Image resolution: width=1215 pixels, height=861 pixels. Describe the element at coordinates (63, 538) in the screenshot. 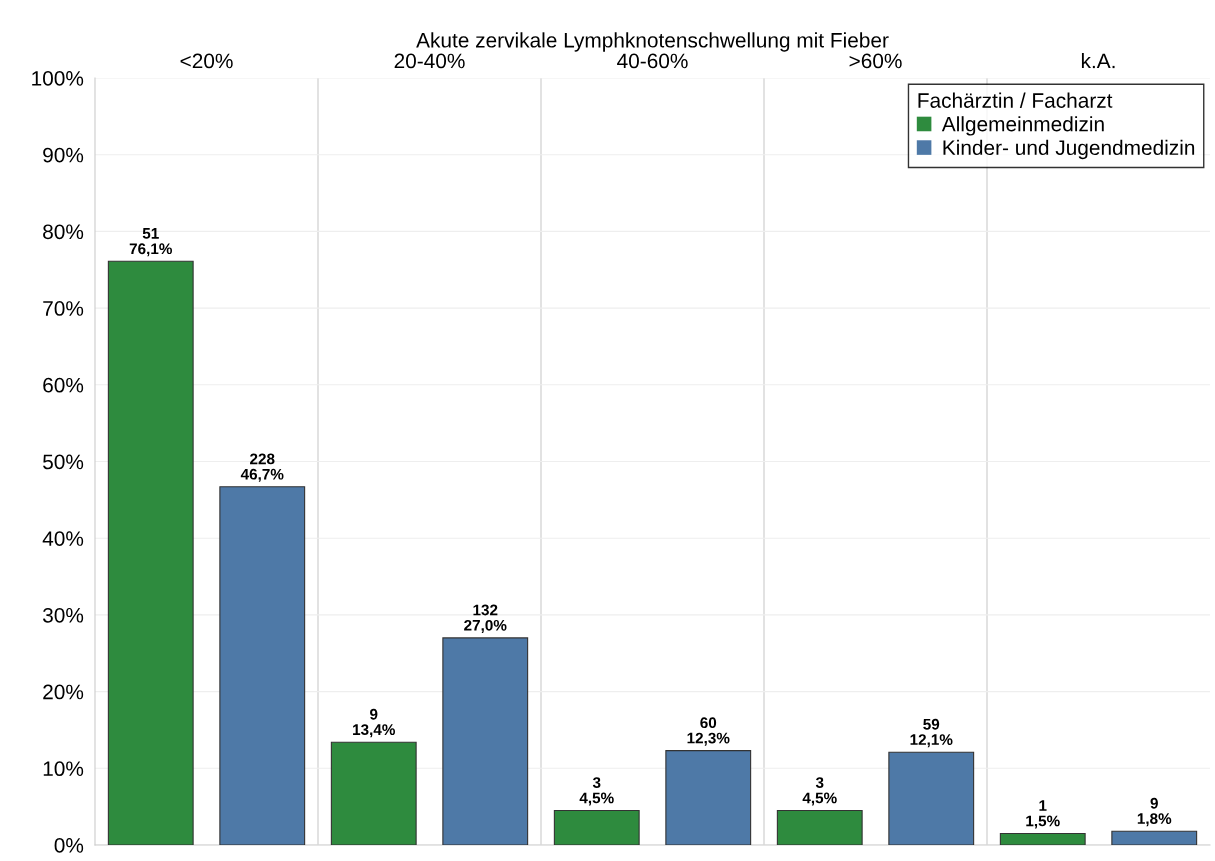

I see `y-tick-label: 40%` at that location.